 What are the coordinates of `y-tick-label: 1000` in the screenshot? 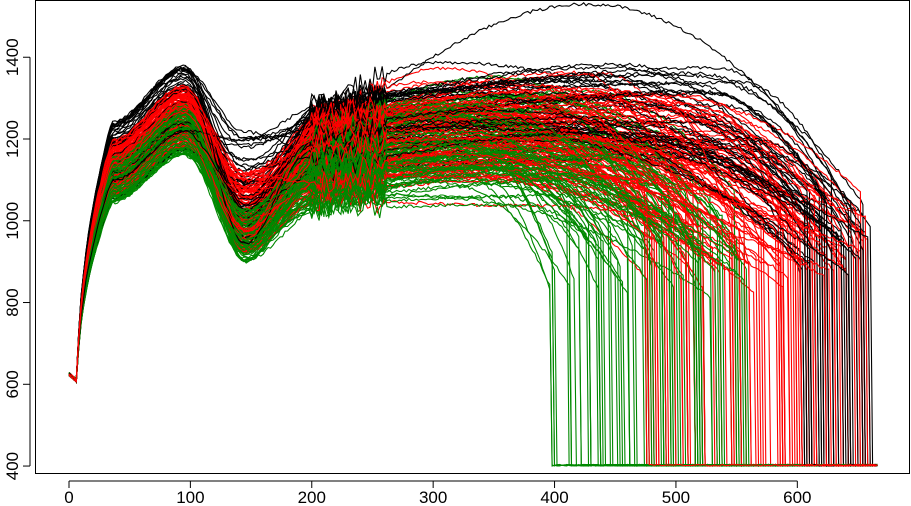 It's located at (12, 221).